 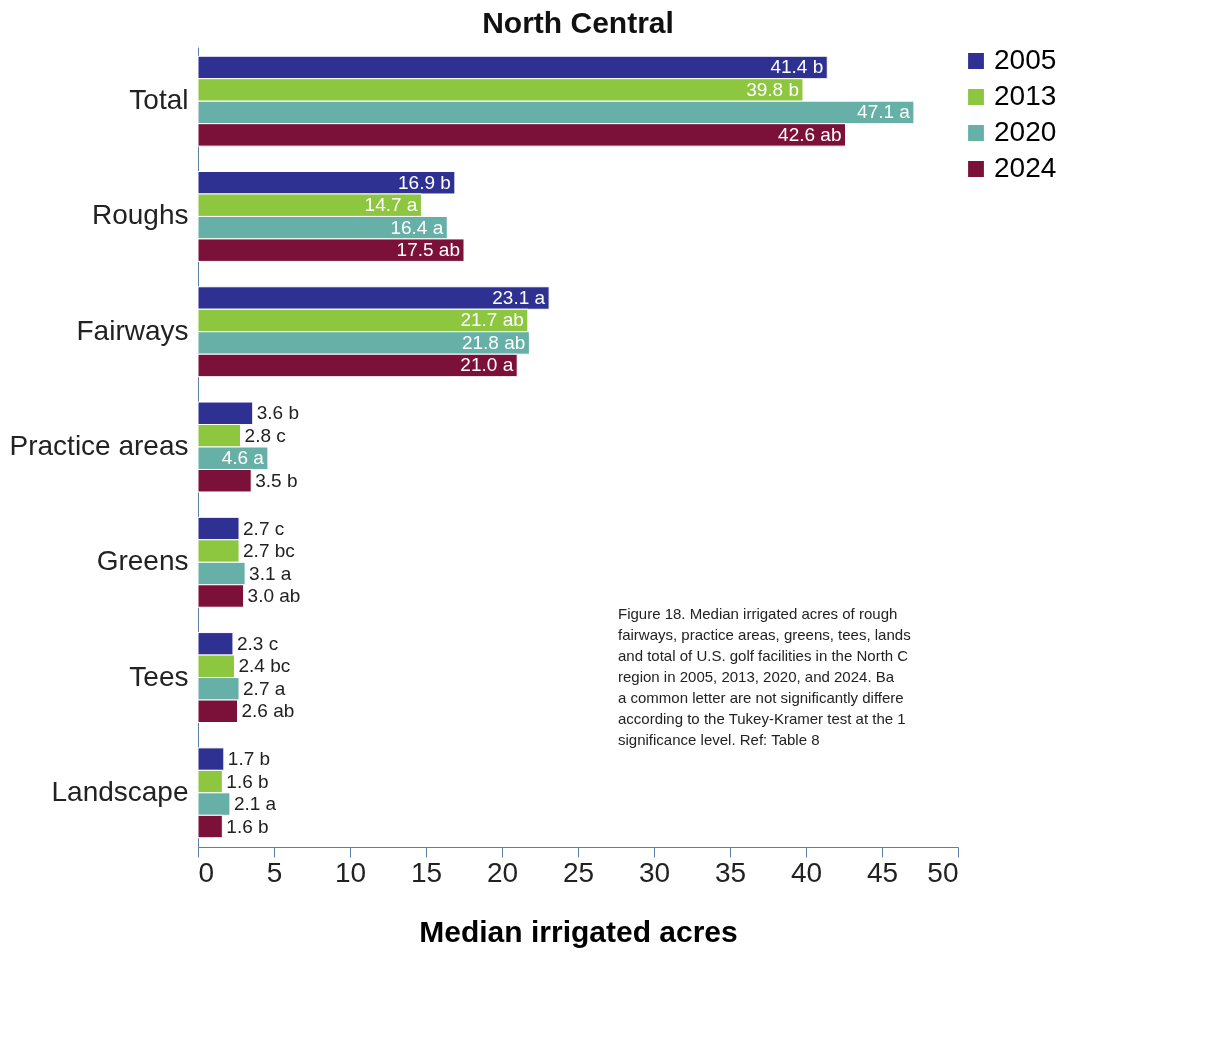 I want to click on x-axis-title: Median irrigated acres, so click(x=578, y=931).